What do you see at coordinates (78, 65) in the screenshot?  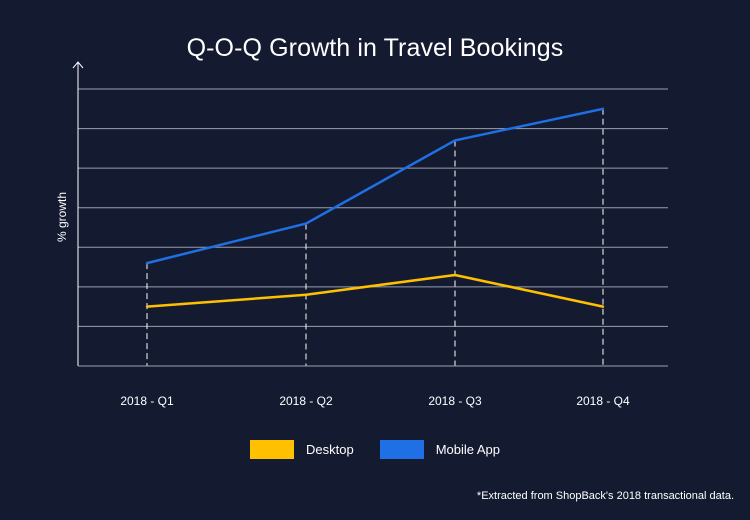 I see `y-axis-arrow` at bounding box center [78, 65].